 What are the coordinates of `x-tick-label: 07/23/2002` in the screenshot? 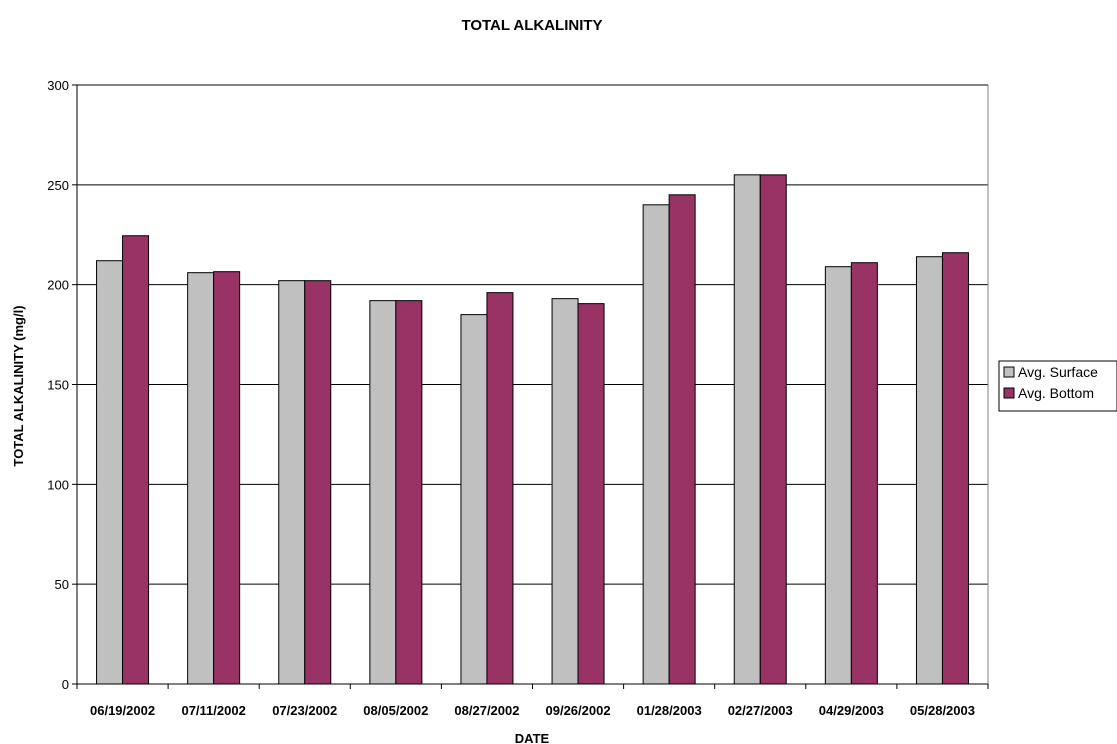 It's located at (304, 710).